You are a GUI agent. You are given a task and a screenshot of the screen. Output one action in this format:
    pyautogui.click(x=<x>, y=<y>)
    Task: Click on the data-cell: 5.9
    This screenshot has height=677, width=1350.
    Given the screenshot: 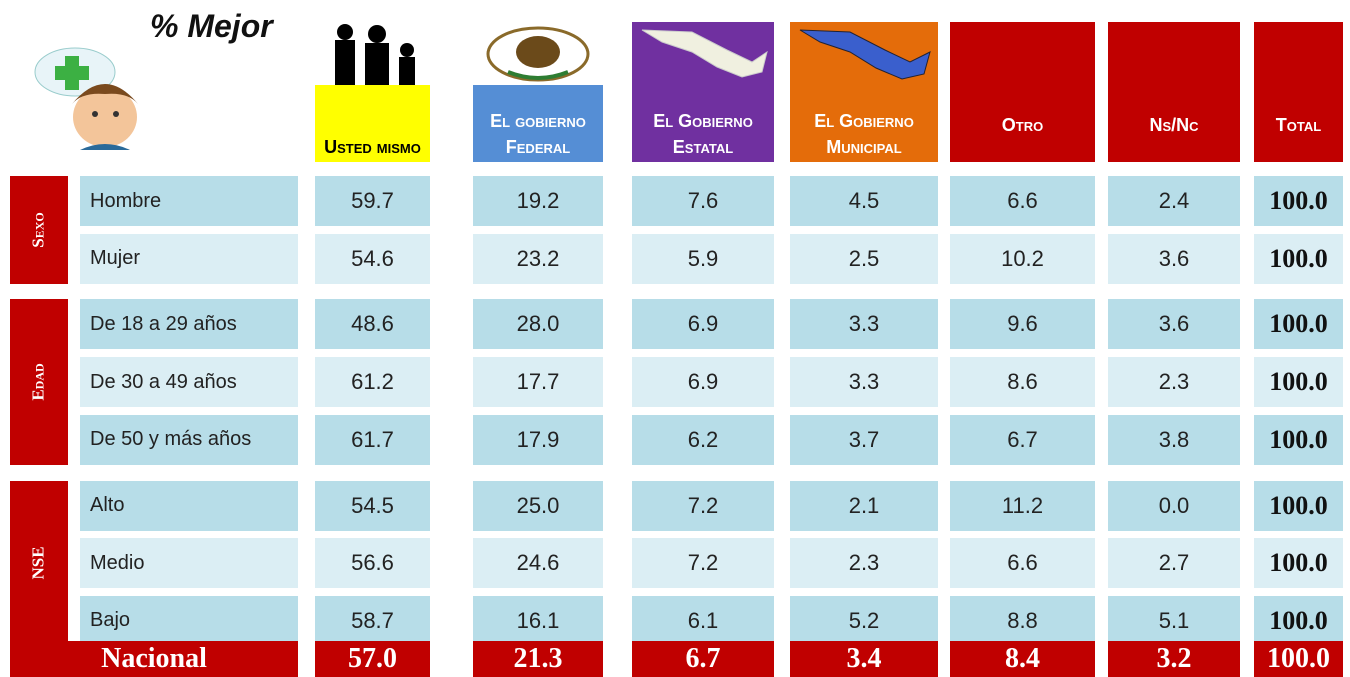 What is the action you would take?
    pyautogui.click(x=703, y=258)
    